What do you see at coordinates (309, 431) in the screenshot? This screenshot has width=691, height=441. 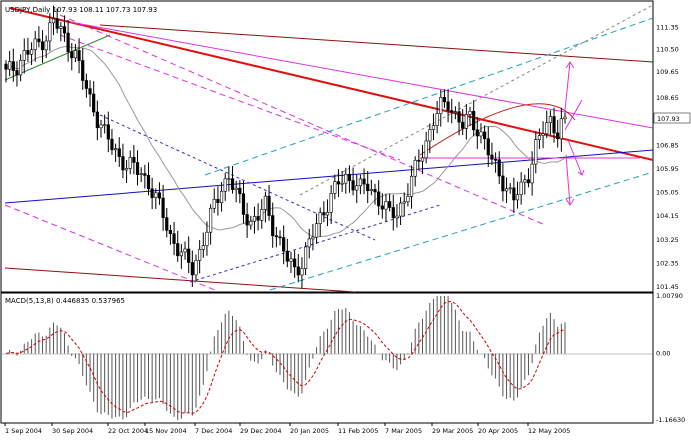 I see `x-tick-label: 20 Jan 2005` at bounding box center [309, 431].